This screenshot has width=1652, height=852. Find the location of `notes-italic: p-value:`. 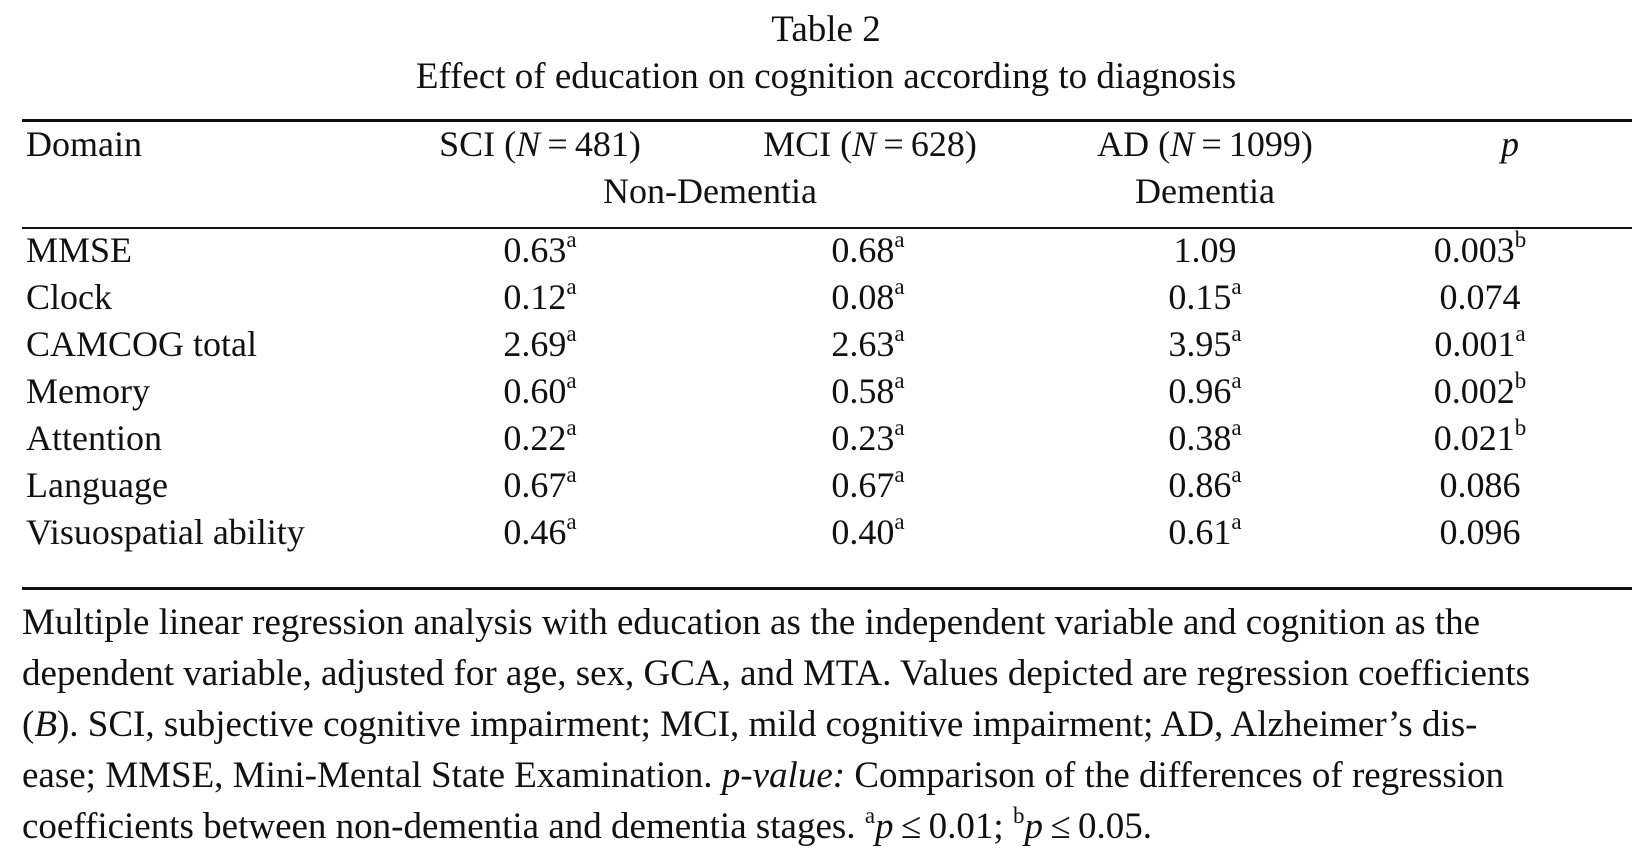

notes-italic: p-value: is located at coordinates (783, 775).